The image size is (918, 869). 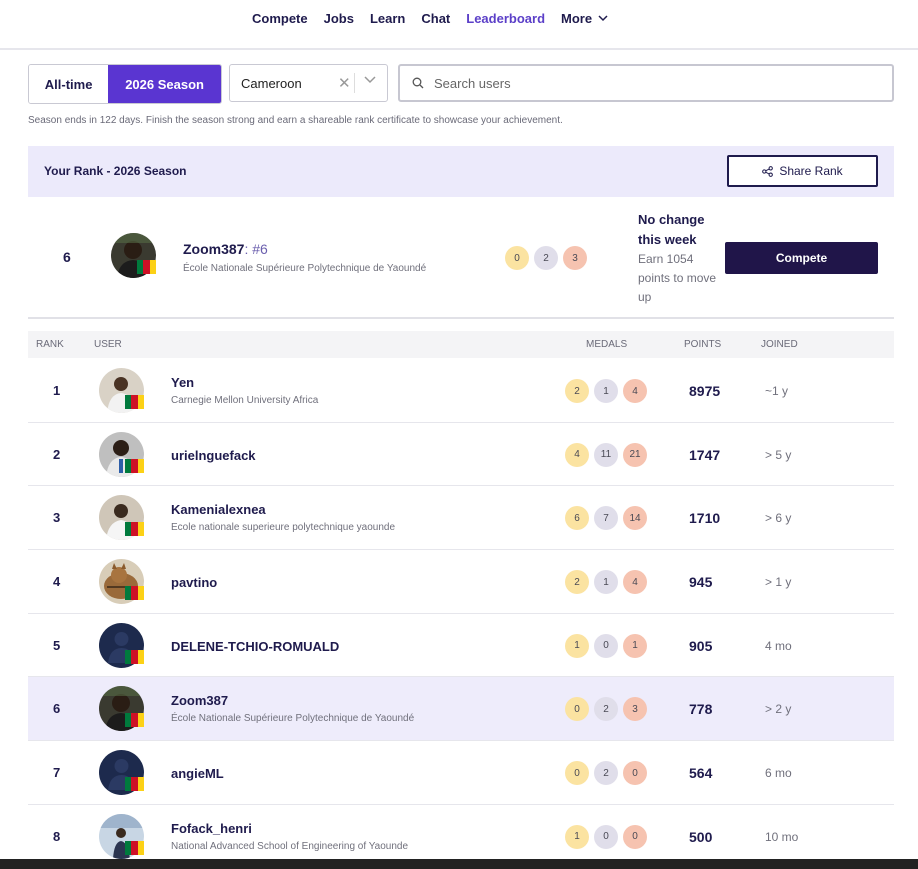 I want to click on row-joined: > 5 y, so click(x=778, y=454).